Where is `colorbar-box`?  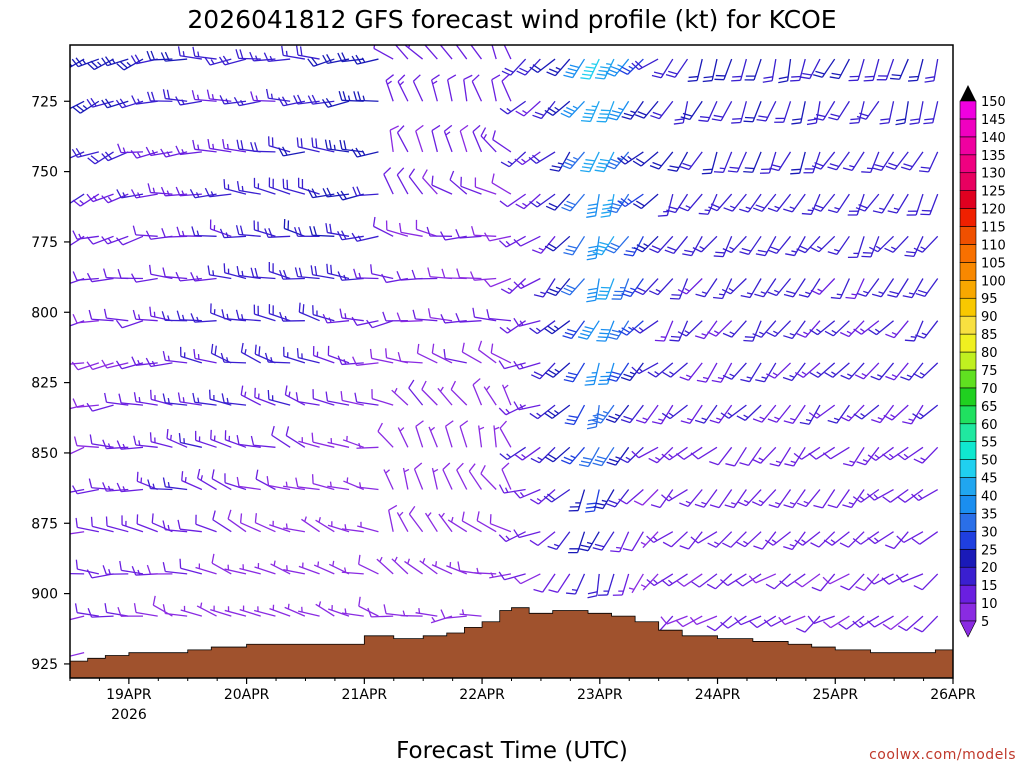 colorbar-box is located at coordinates (968, 110).